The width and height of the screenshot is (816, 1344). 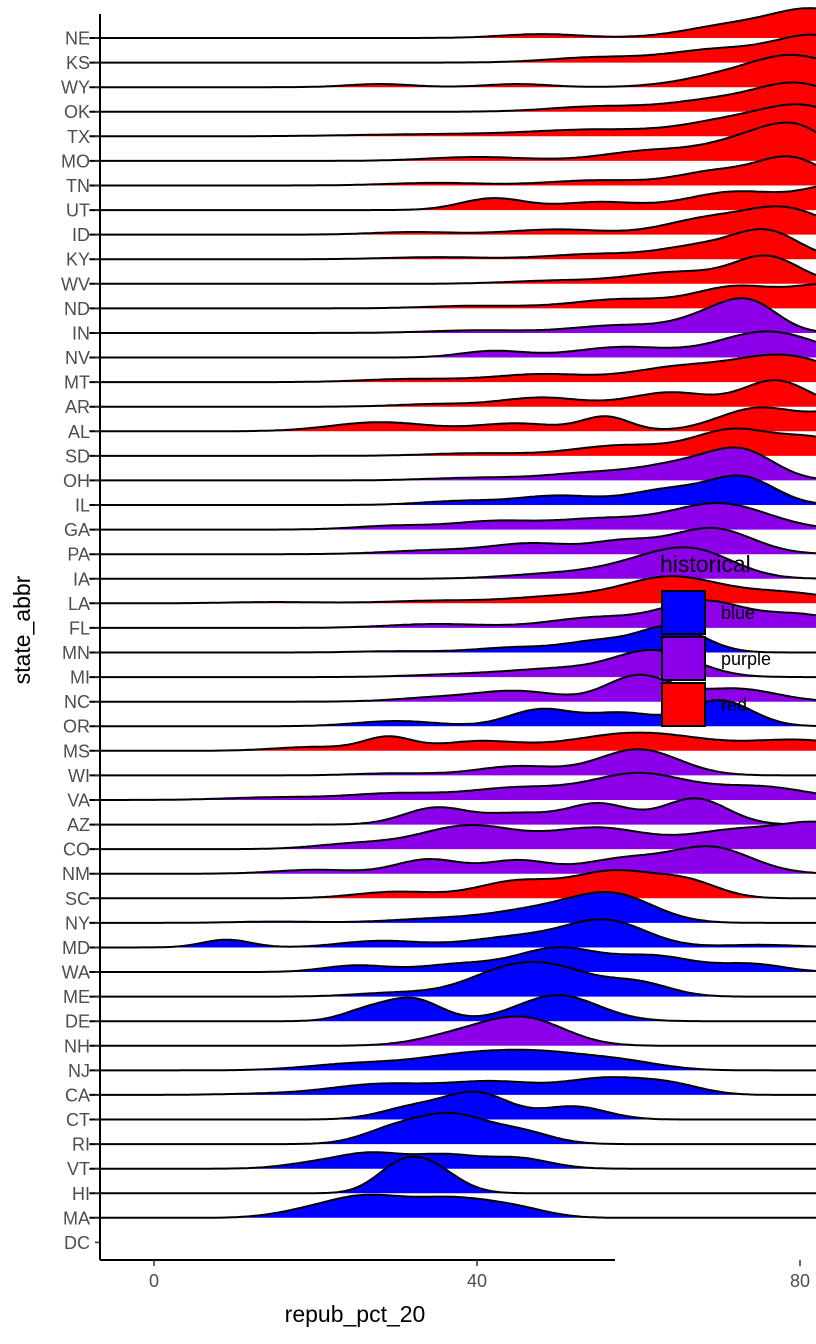 I want to click on ridge-outline-nh, so click(x=452, y=1031).